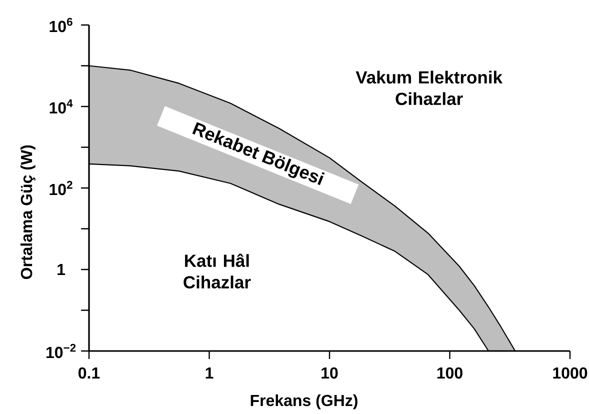  Describe the element at coordinates (62, 269) in the screenshot. I see `y-tick-label: 1` at that location.